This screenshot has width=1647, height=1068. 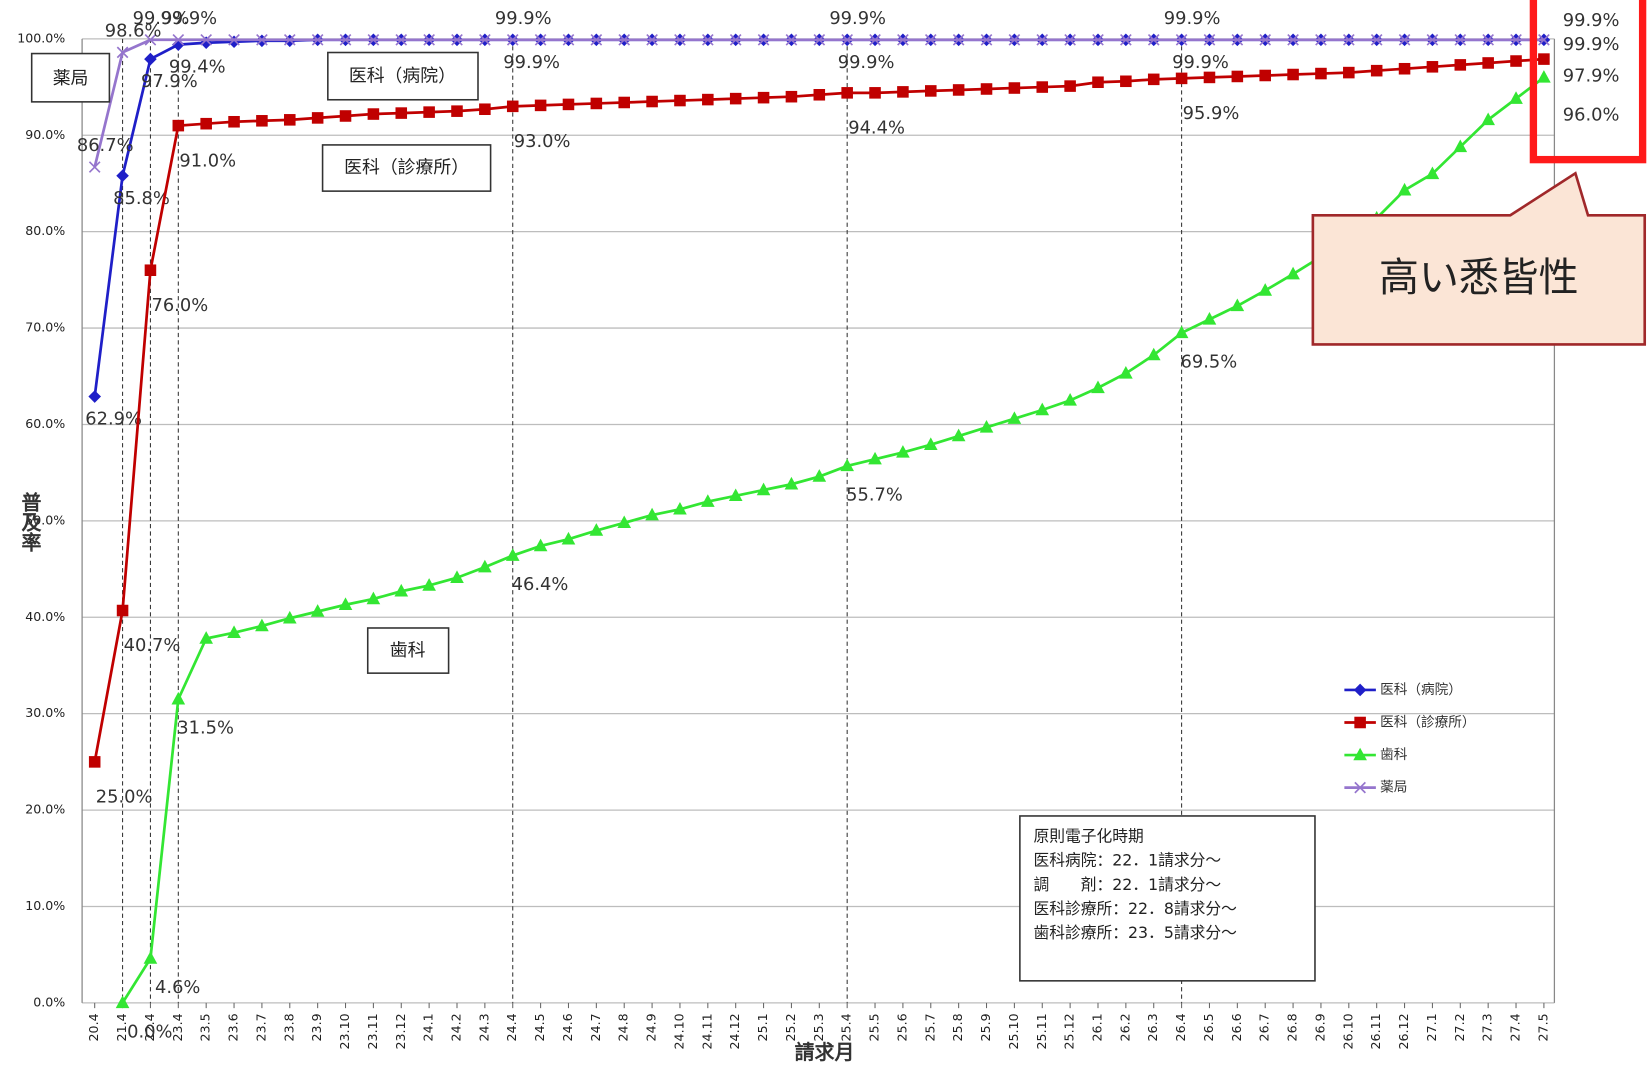 I want to click on x-tick-label: 23.6, so click(x=233, y=1027).